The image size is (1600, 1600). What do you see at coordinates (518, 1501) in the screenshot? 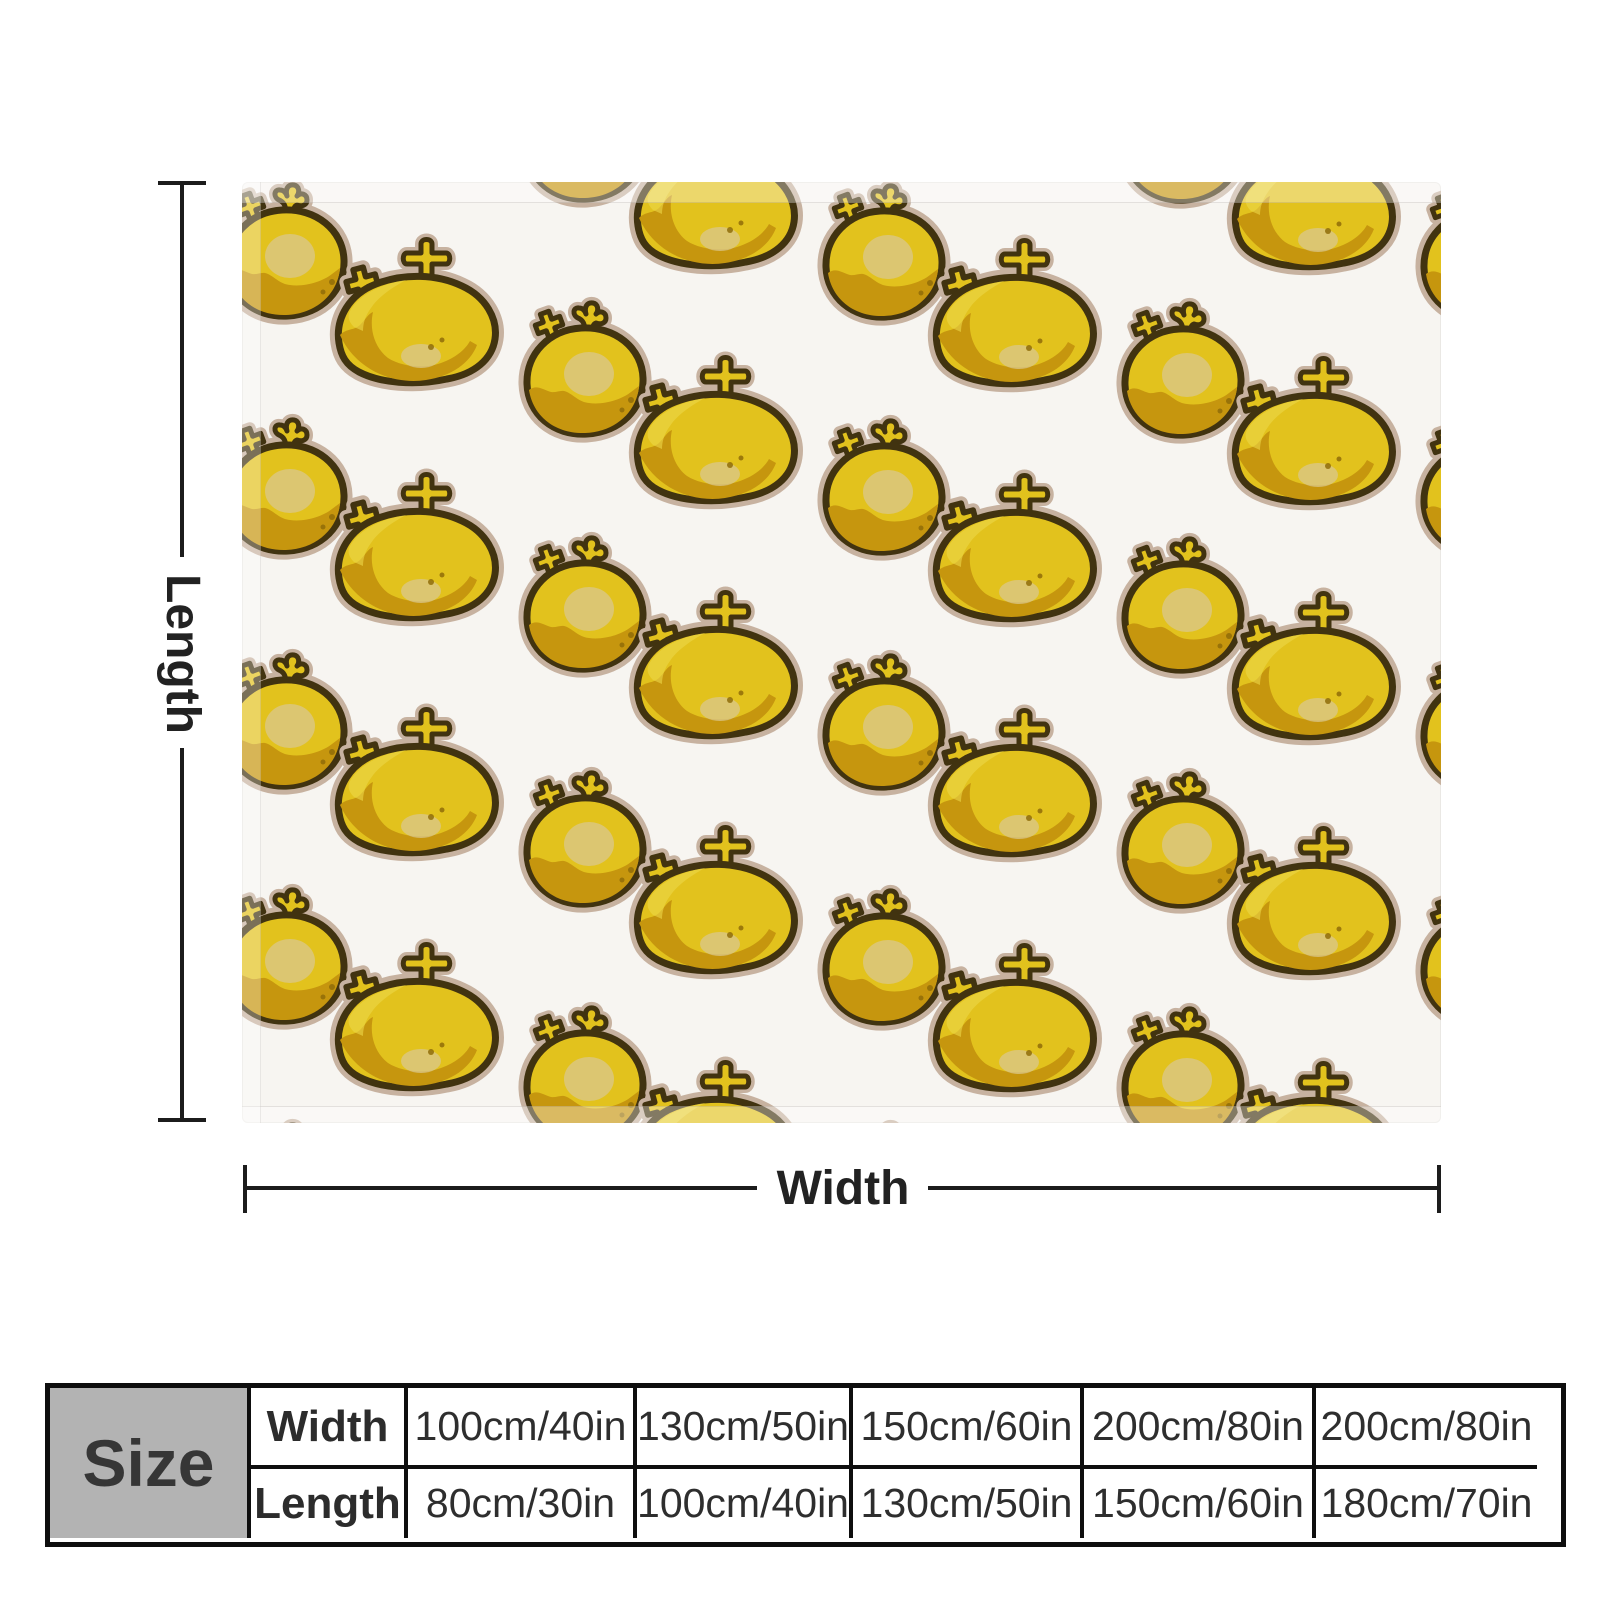
I see `table-cell: 80cm/30in` at bounding box center [518, 1501].